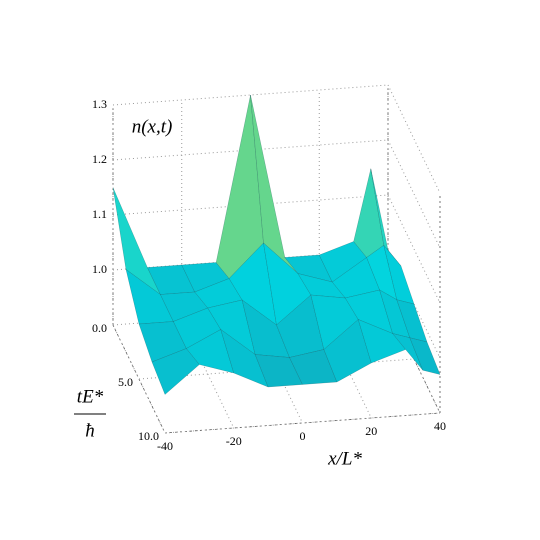  Describe the element at coordinates (165, 446) in the screenshot. I see `x-tick-label: -40` at that location.